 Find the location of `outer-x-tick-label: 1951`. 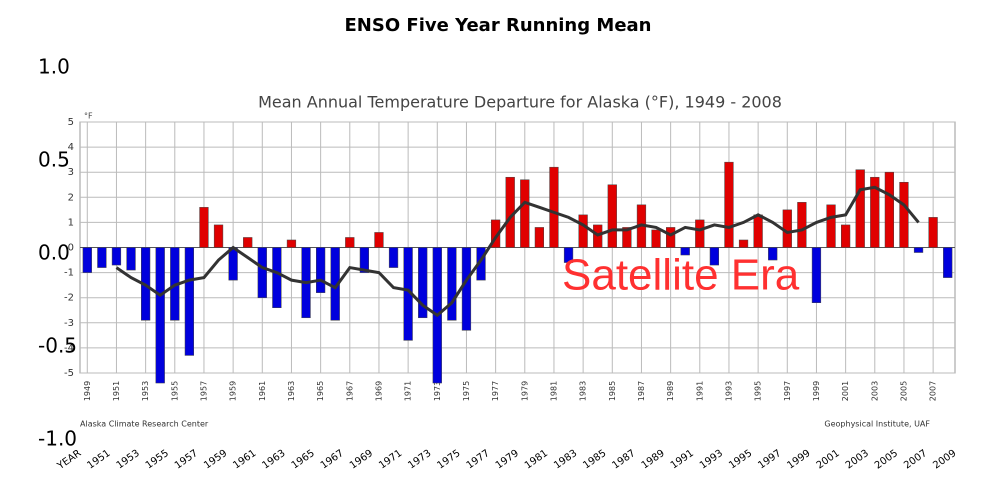

outer-x-tick-label: 1951 is located at coordinates (98, 460).